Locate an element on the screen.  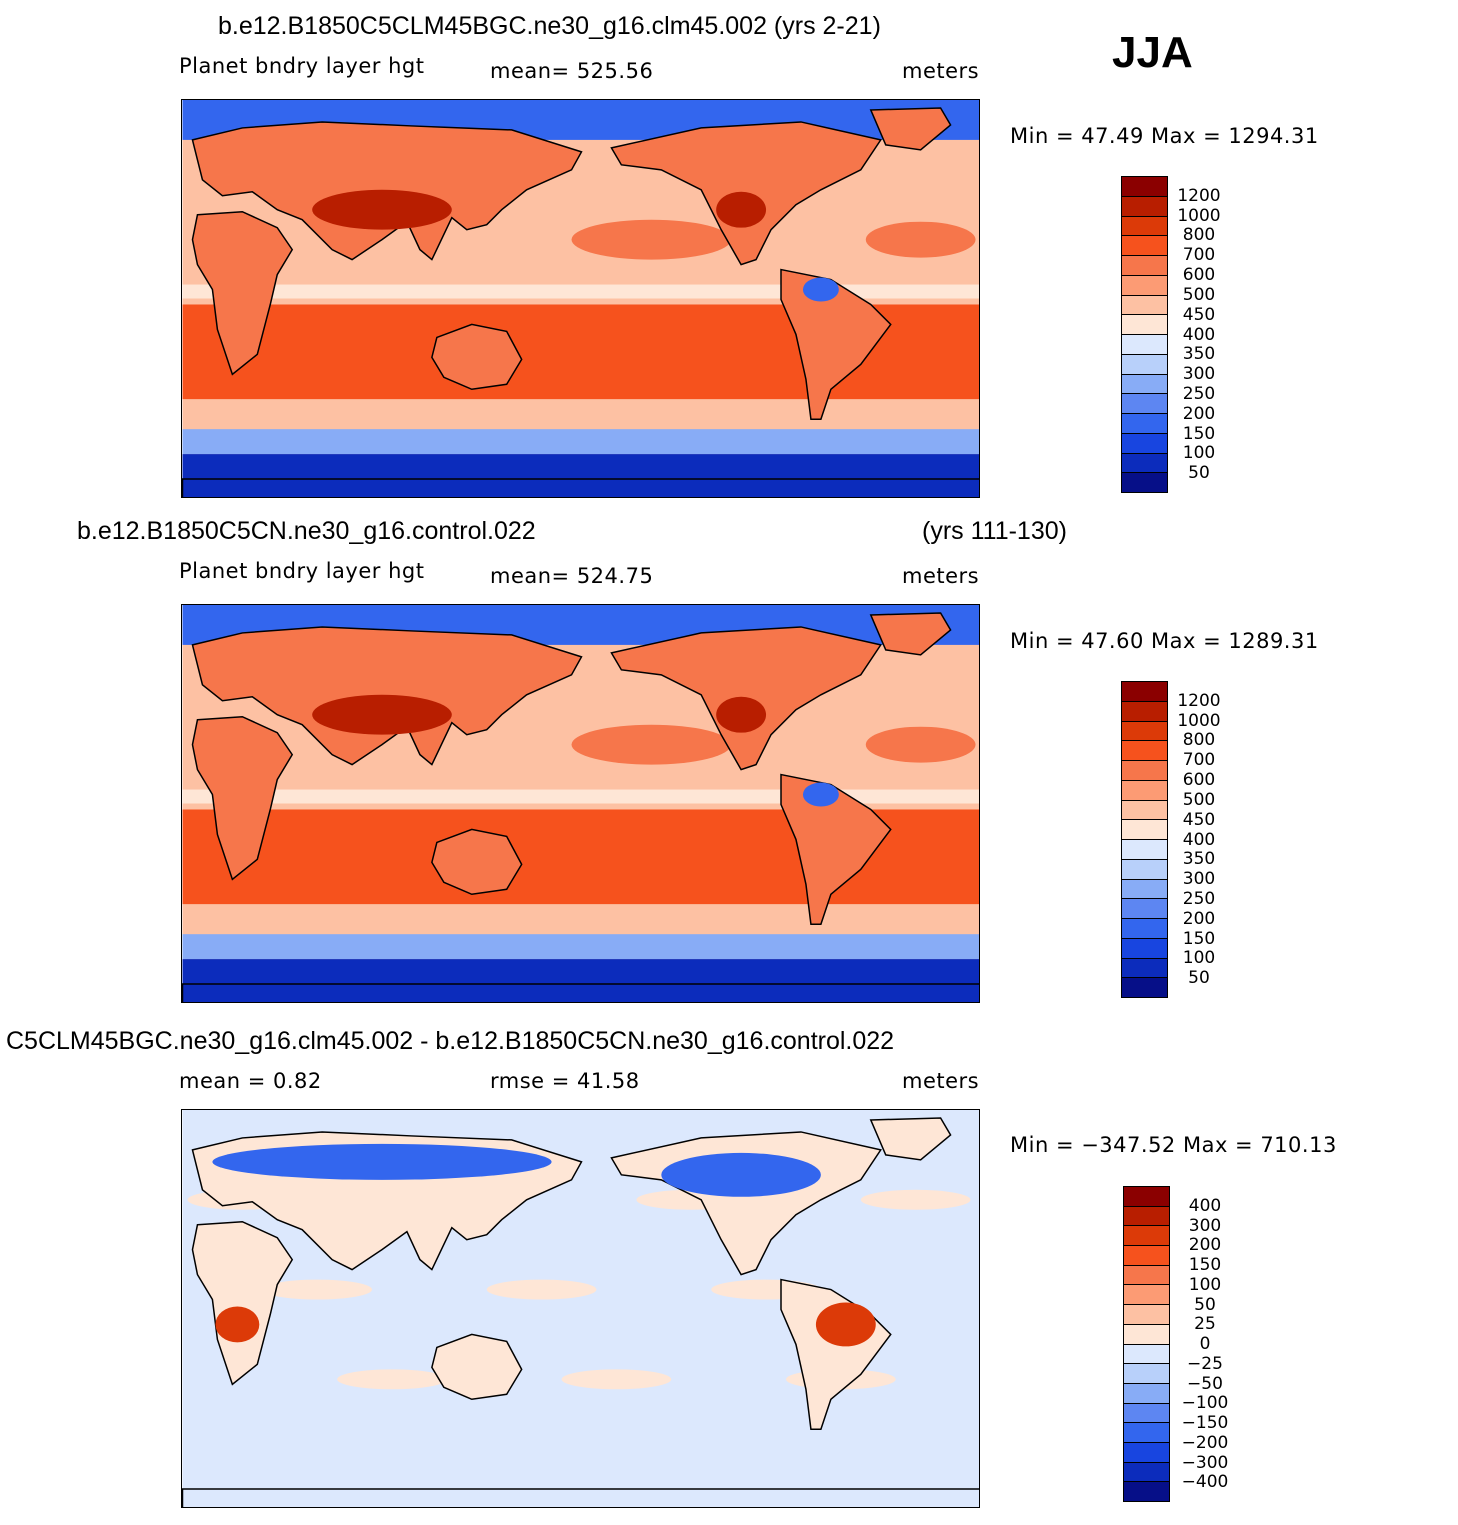
pacific-high-region is located at coordinates (651, 239).